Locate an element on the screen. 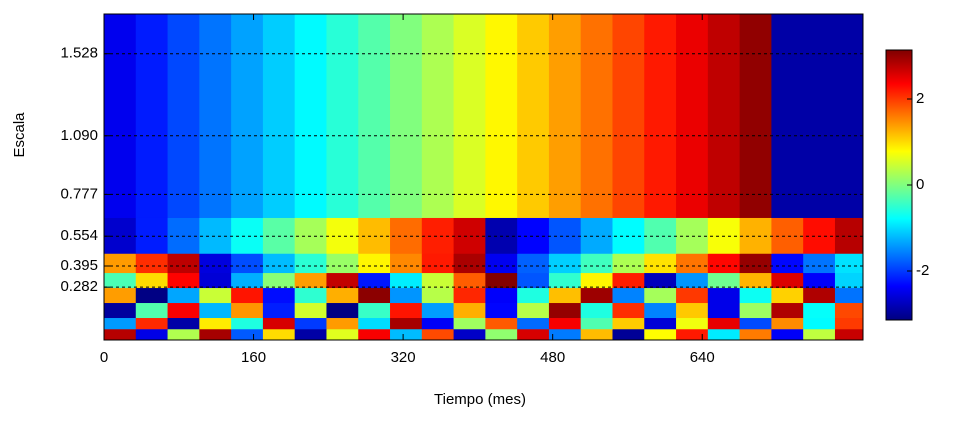 Image resolution: width=954 pixels, height=421 pixels. colorbar-tick-label: 2 is located at coordinates (920, 98).